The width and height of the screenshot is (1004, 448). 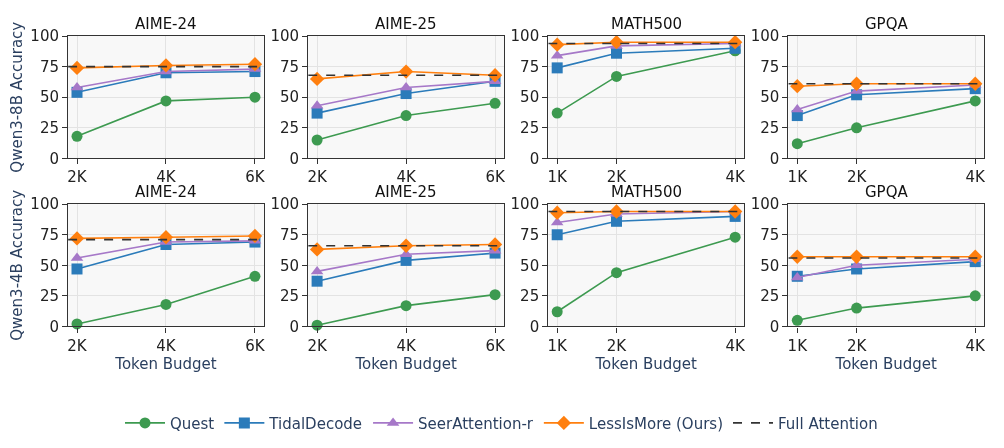 What do you see at coordinates (192, 423) in the screenshot?
I see `legend-label: Quest` at bounding box center [192, 423].